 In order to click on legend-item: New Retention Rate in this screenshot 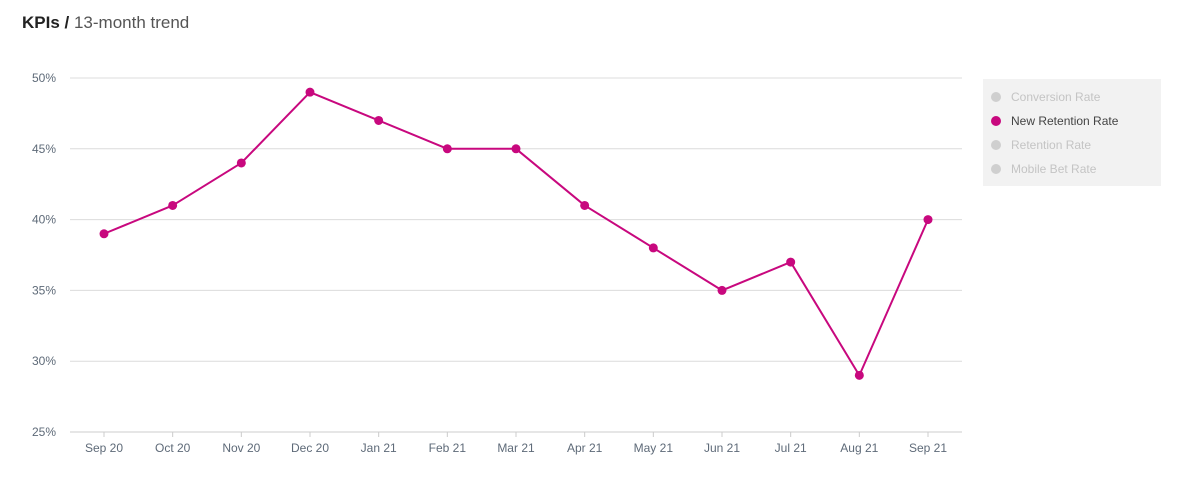, I will do `click(1054, 121)`.